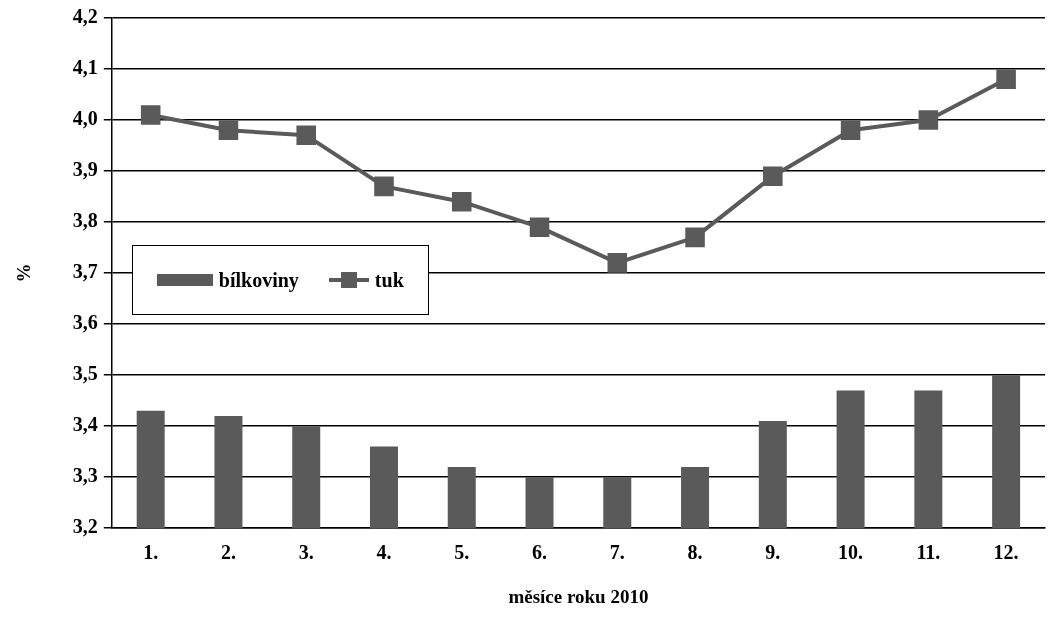  What do you see at coordinates (228, 552) in the screenshot?
I see `x-tick-label: 2.` at bounding box center [228, 552].